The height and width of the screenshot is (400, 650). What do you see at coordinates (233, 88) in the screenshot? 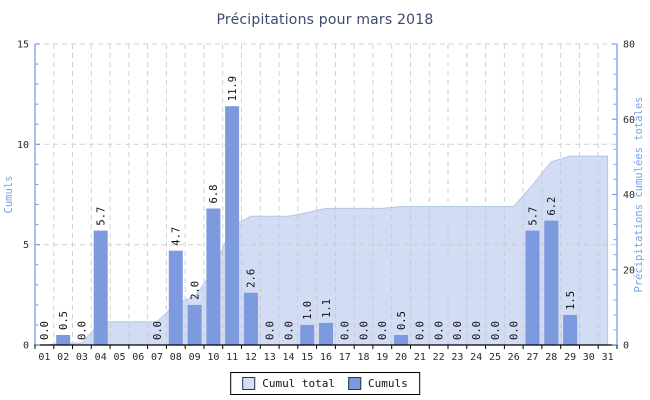
I see `bar-value-day-11: 11.9` at bounding box center [233, 88].